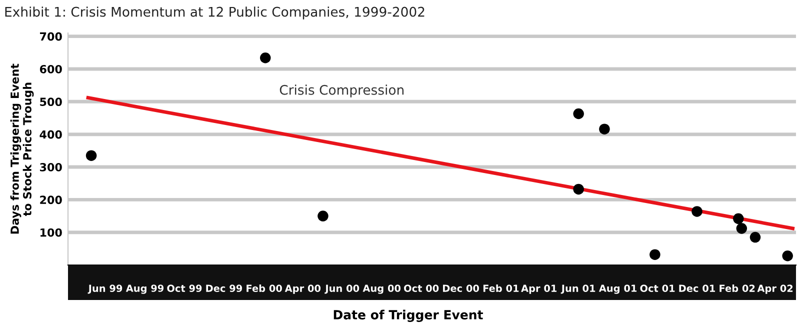 Image resolution: width=800 pixels, height=324 pixels. I want to click on x-tick-label: Dec 99, so click(224, 288).